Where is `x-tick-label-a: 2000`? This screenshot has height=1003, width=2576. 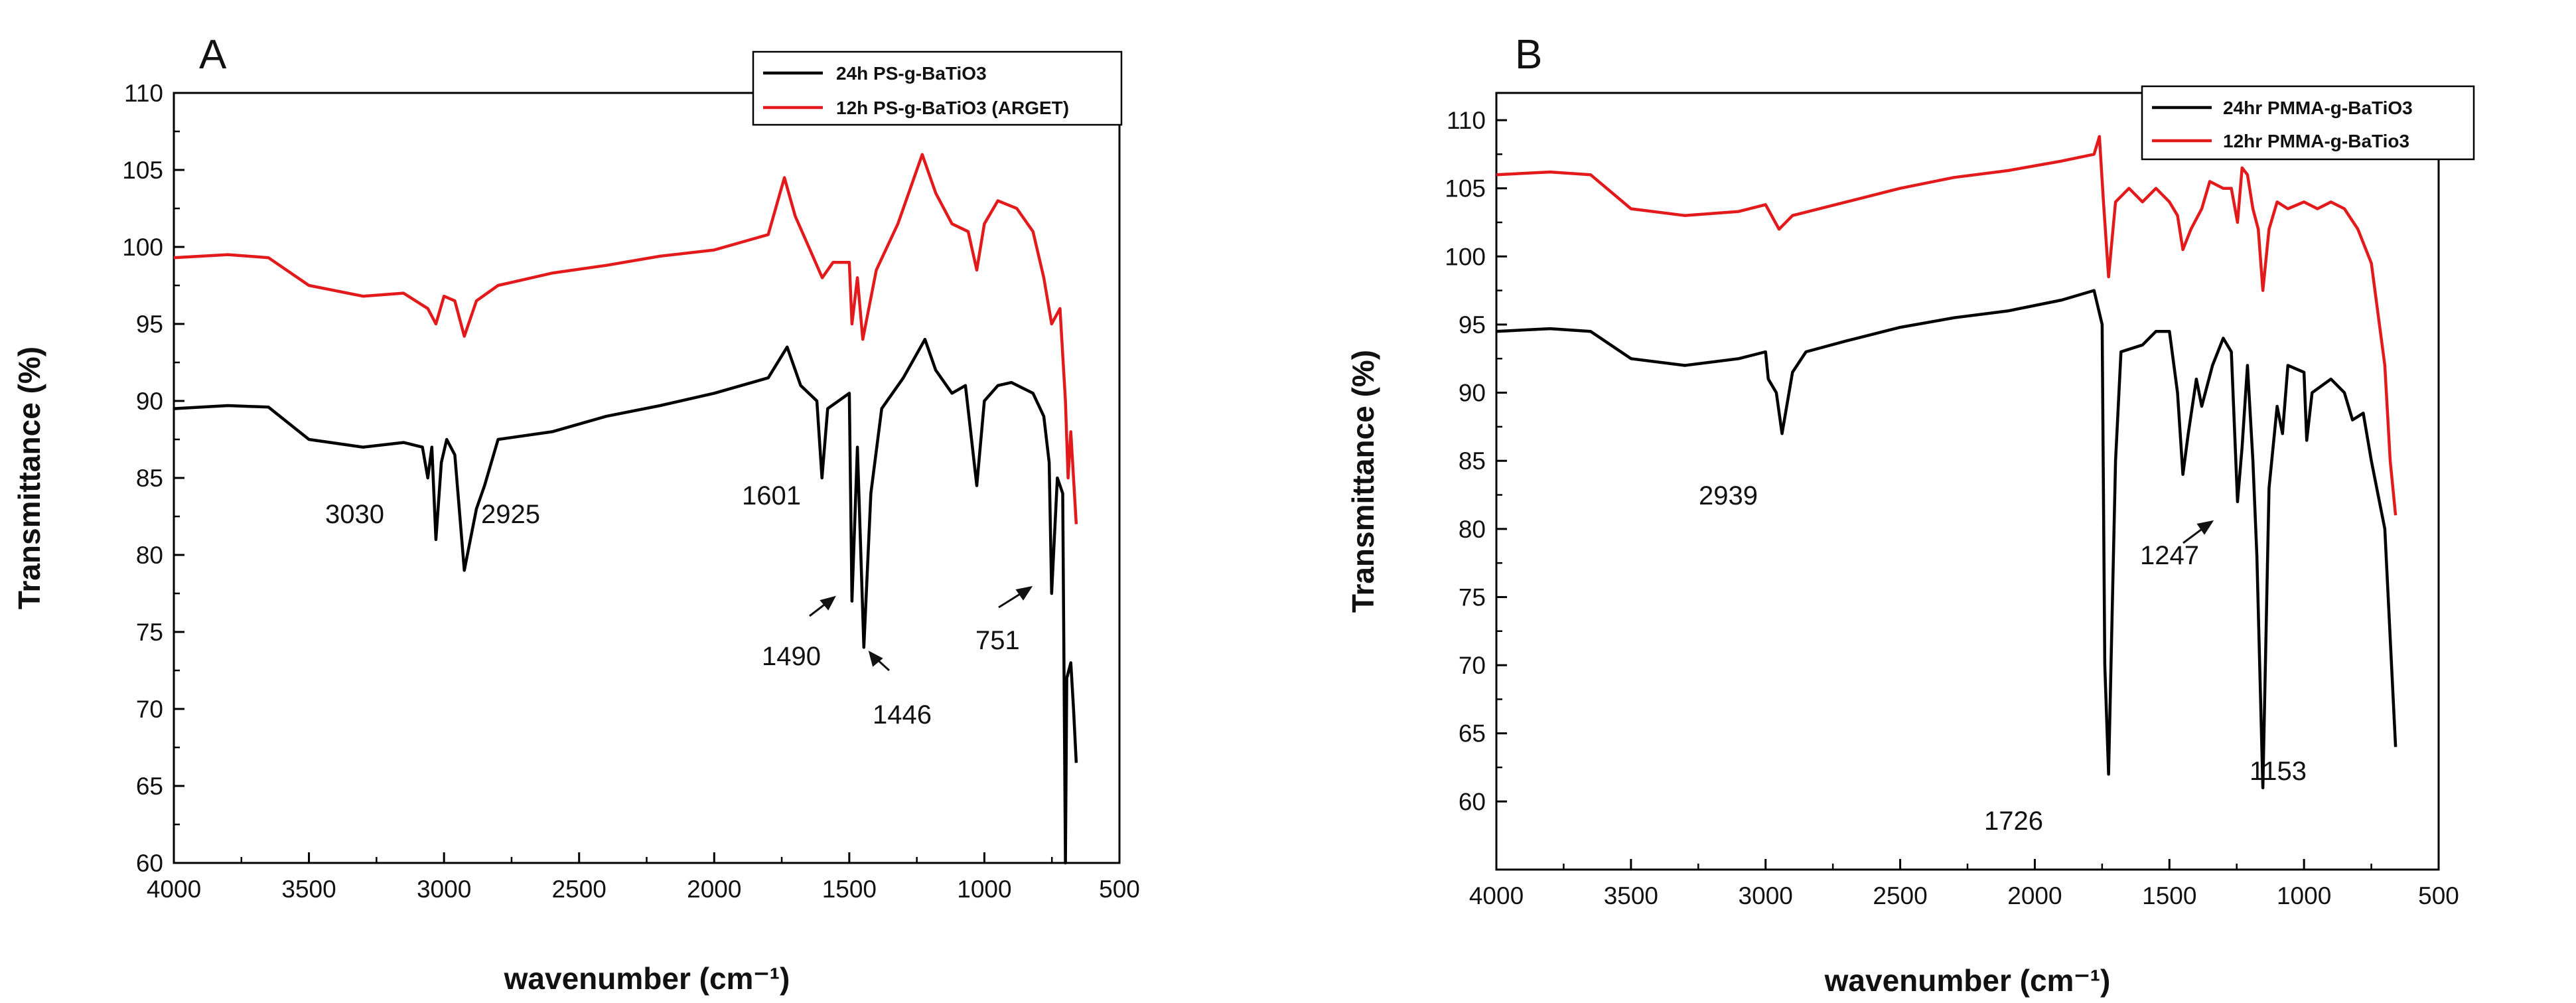 x-tick-label-a: 2000 is located at coordinates (714, 889).